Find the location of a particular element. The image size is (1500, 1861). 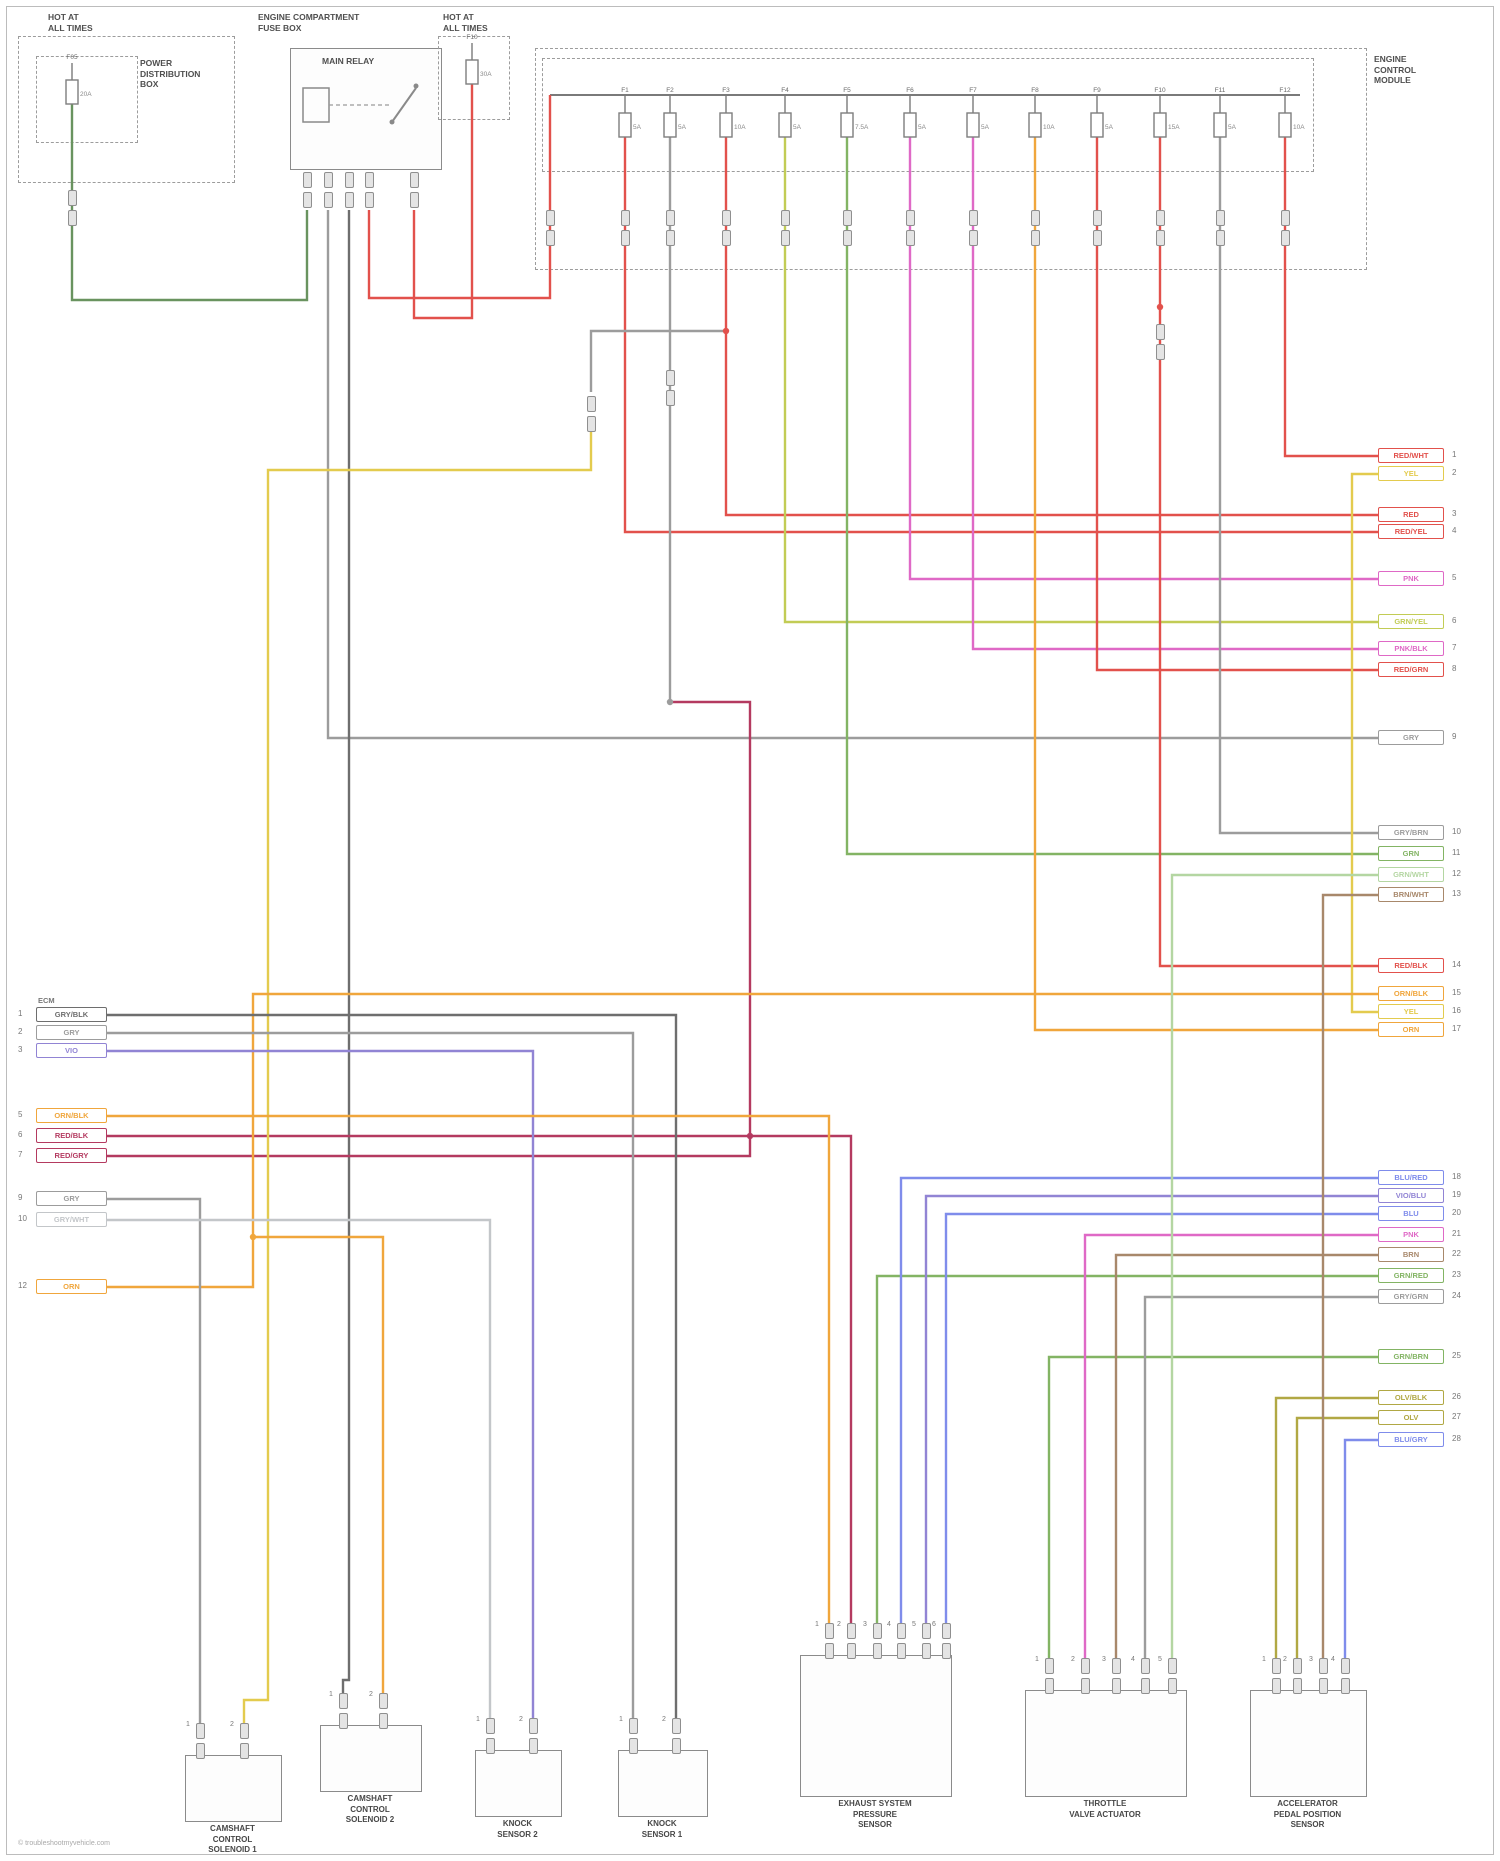

wire-color-label: BRN is located at coordinates (1411, 1254).